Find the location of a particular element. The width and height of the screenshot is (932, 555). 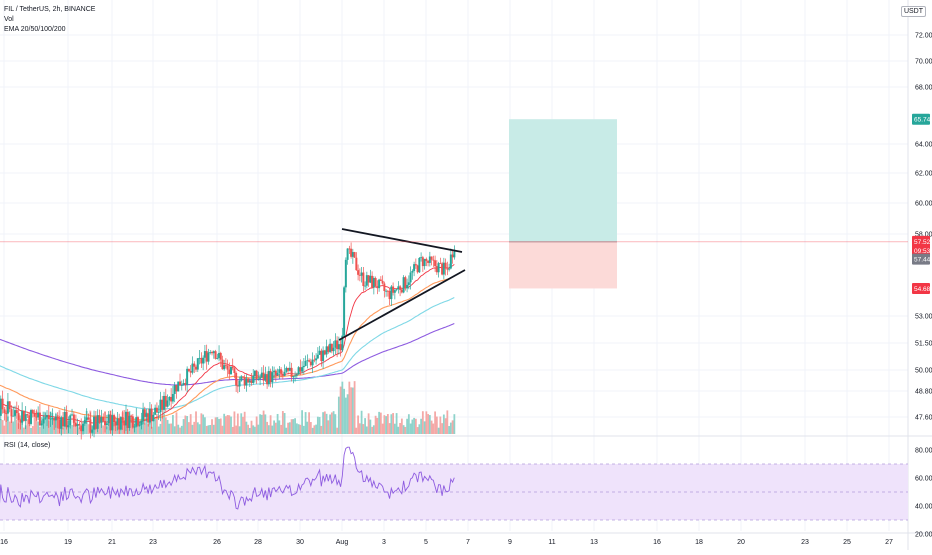

rsi-tick-label: 40.00 is located at coordinates (923, 507).